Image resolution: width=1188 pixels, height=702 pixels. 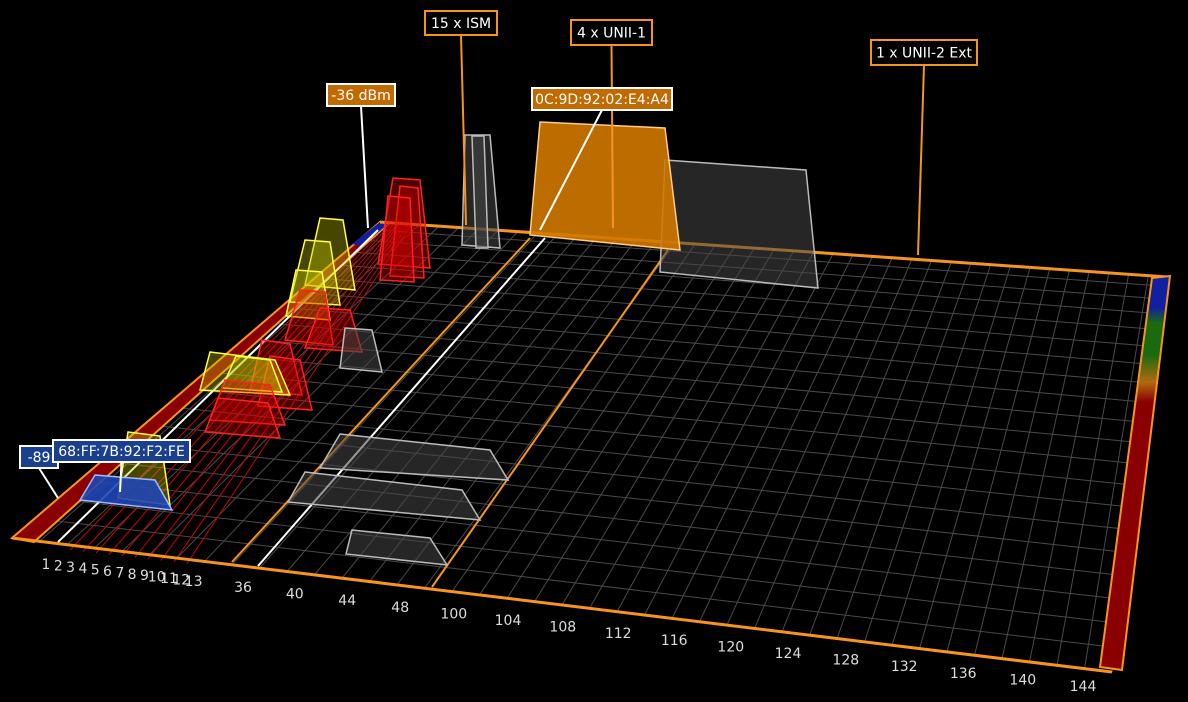 I want to click on channel-label: 136, so click(x=963, y=674).